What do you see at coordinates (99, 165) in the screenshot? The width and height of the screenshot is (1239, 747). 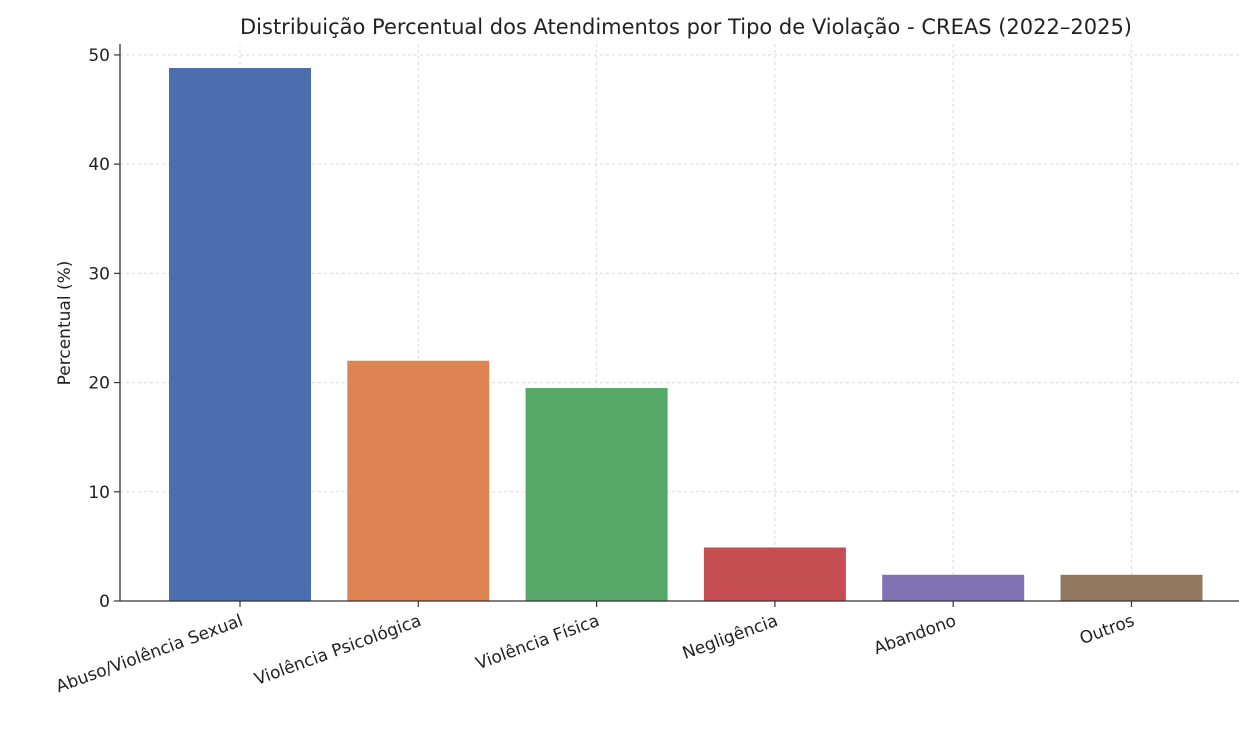 I see `y-tick-label: 40` at bounding box center [99, 165].